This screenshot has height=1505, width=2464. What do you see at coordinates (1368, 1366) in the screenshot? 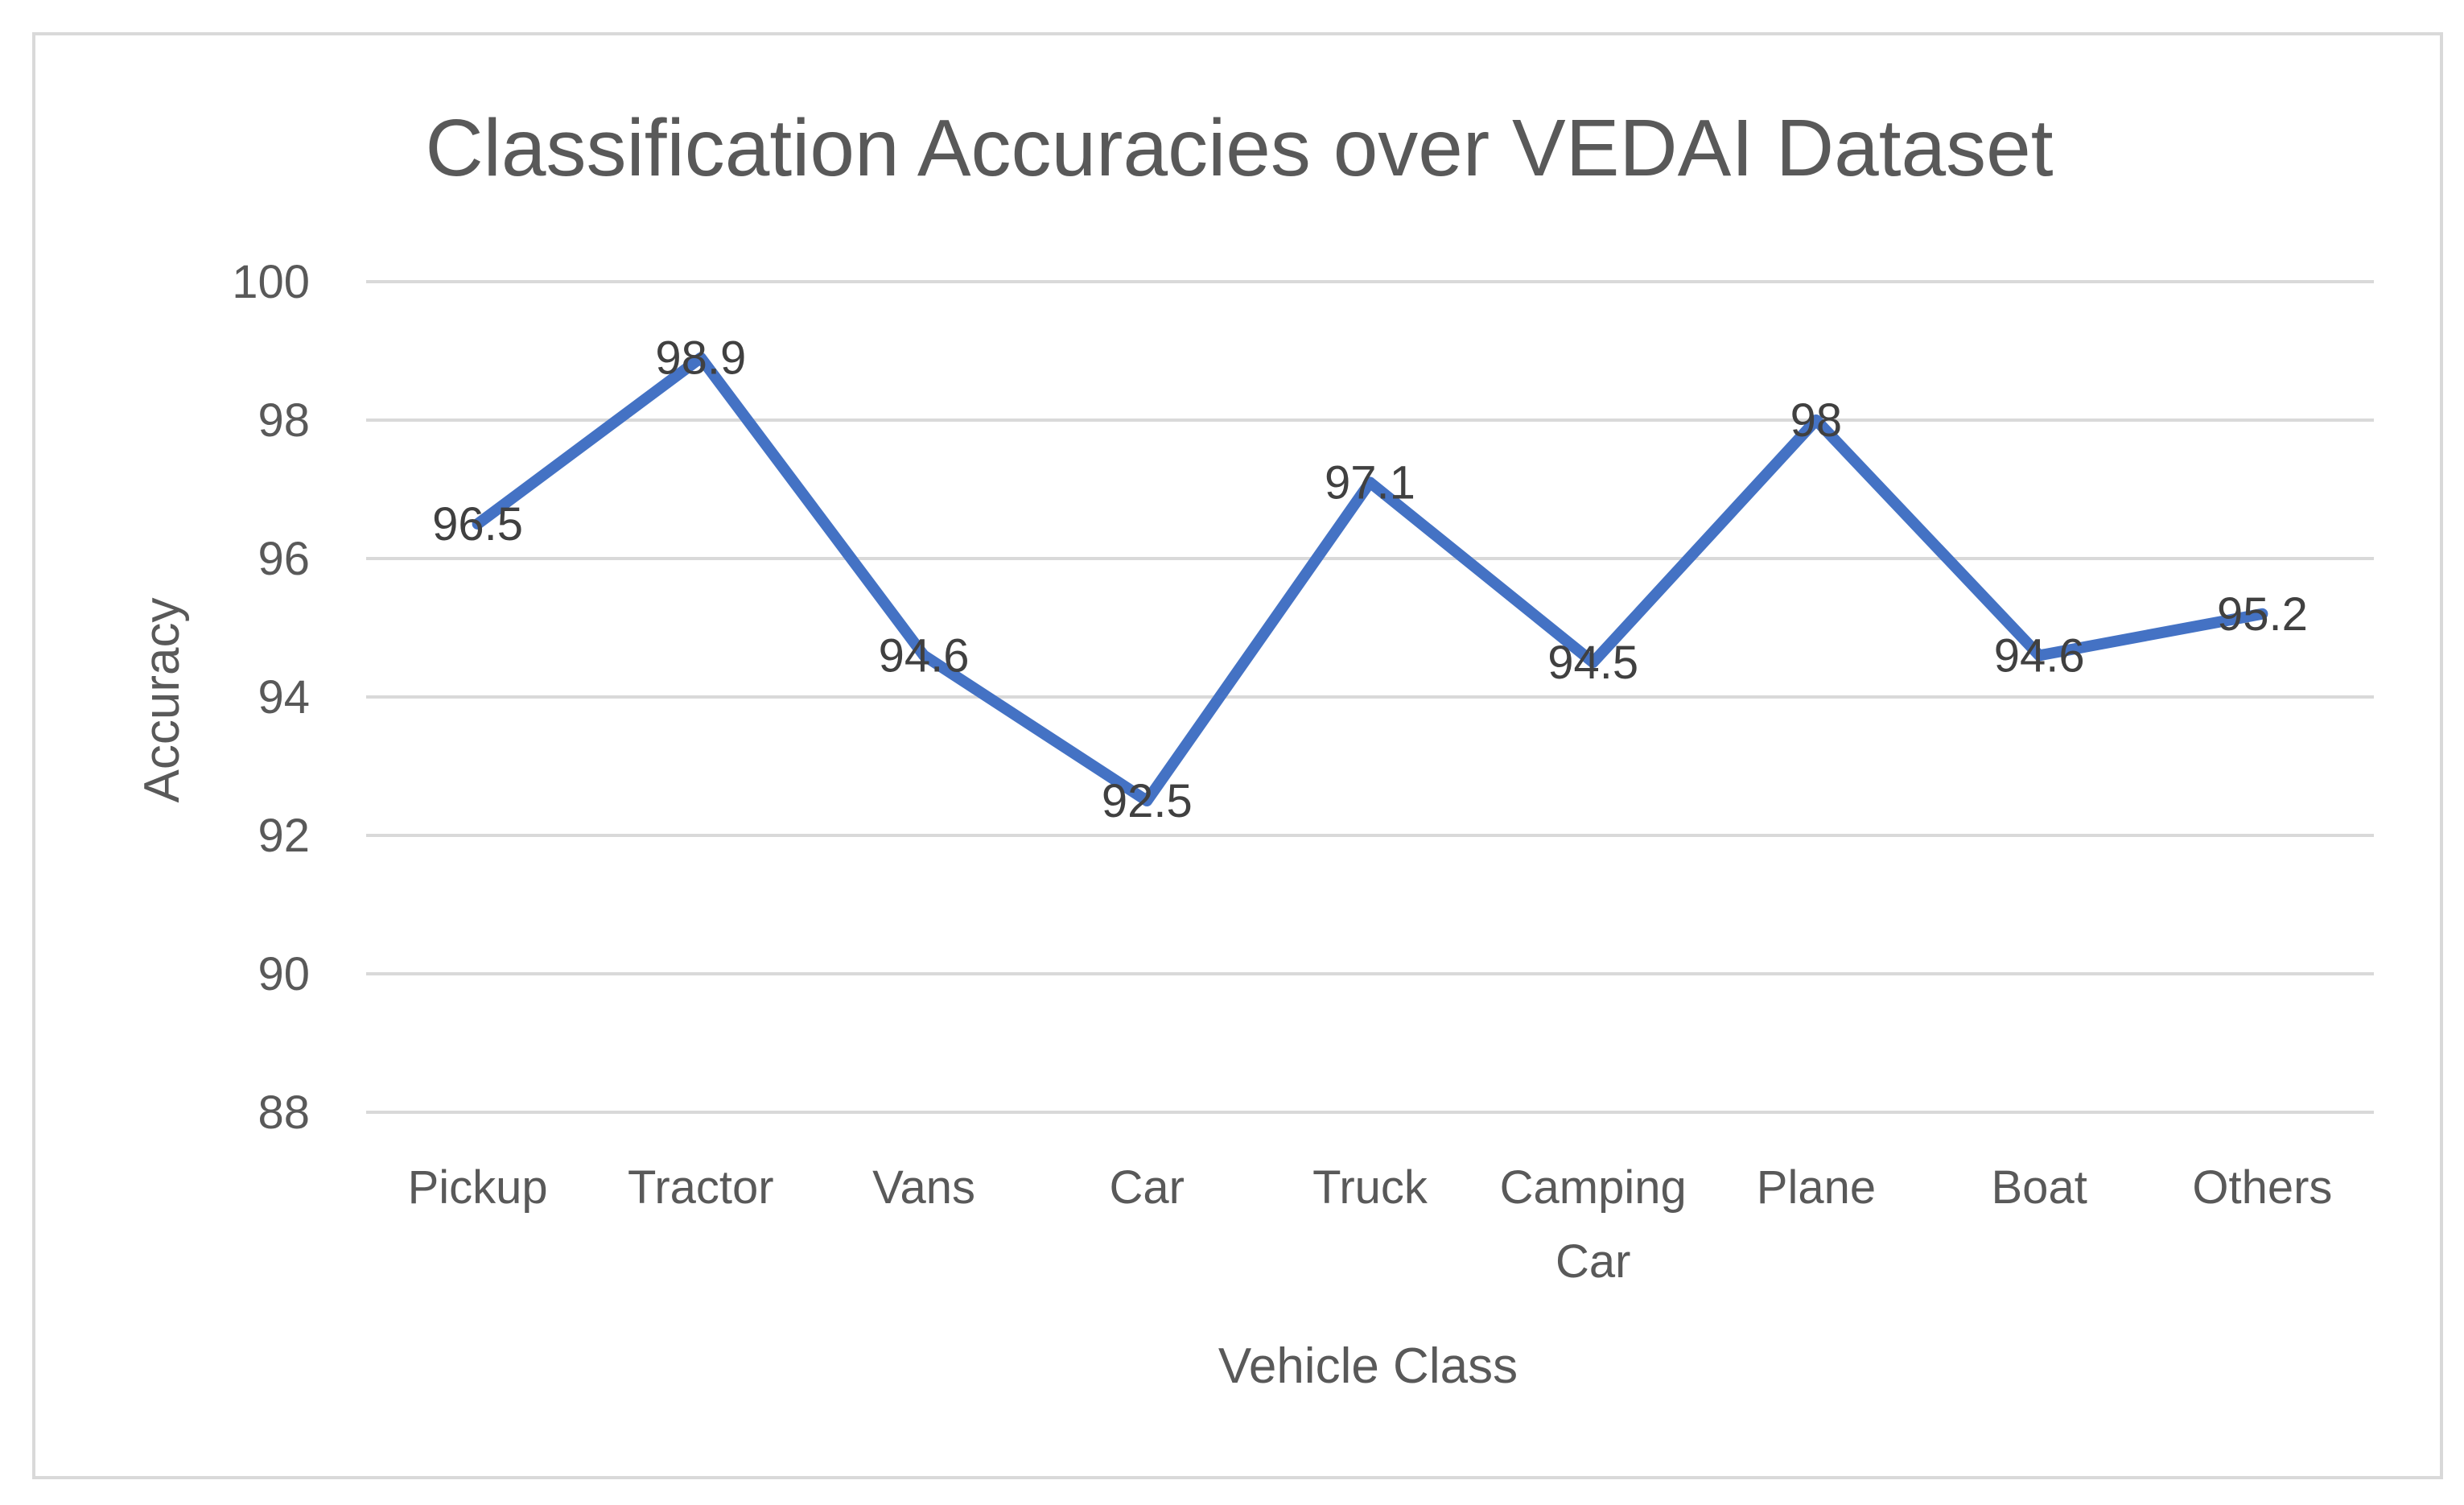
I see `x-axis-title: Vehicle Class` at bounding box center [1368, 1366].